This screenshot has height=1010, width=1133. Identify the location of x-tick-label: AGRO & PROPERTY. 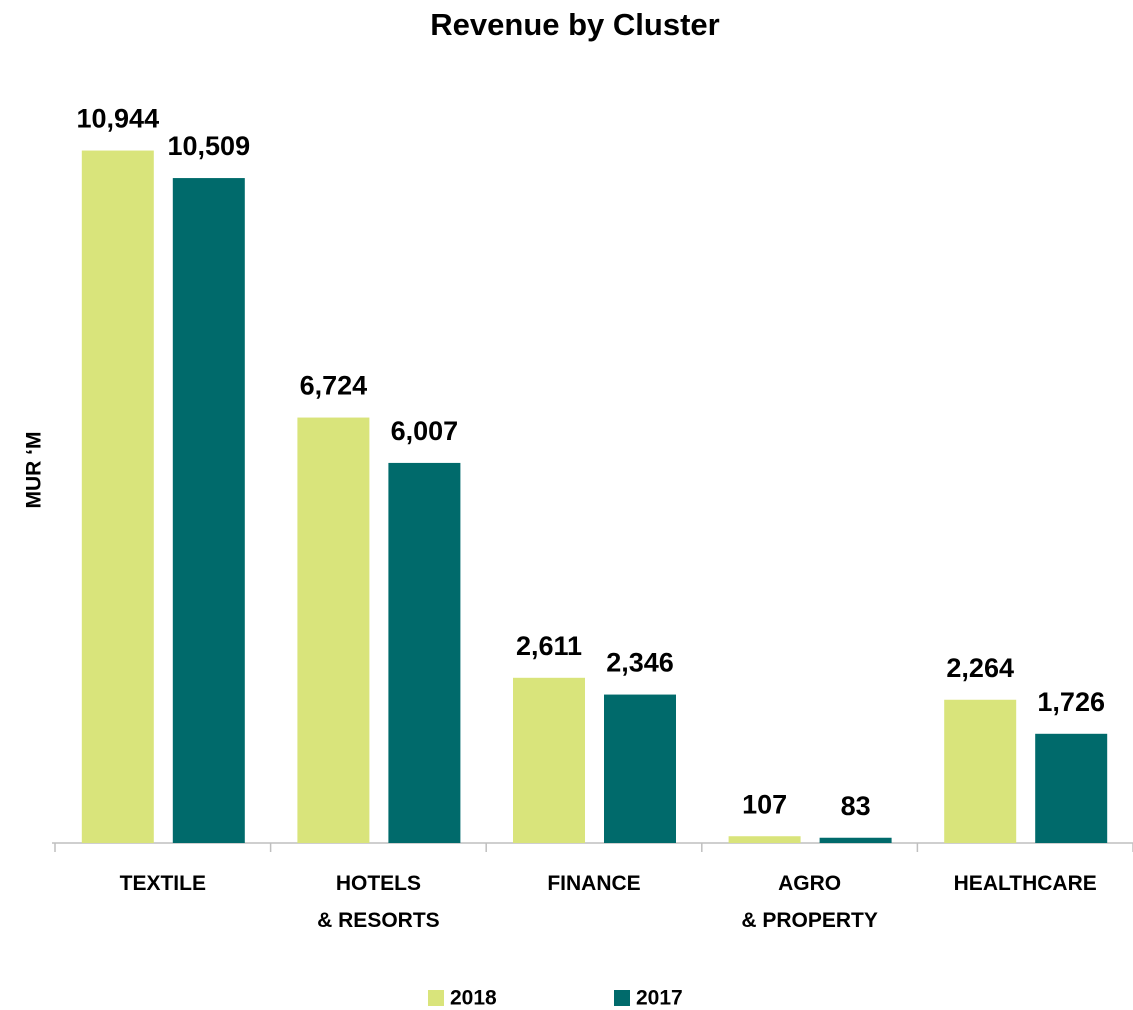
(809, 902).